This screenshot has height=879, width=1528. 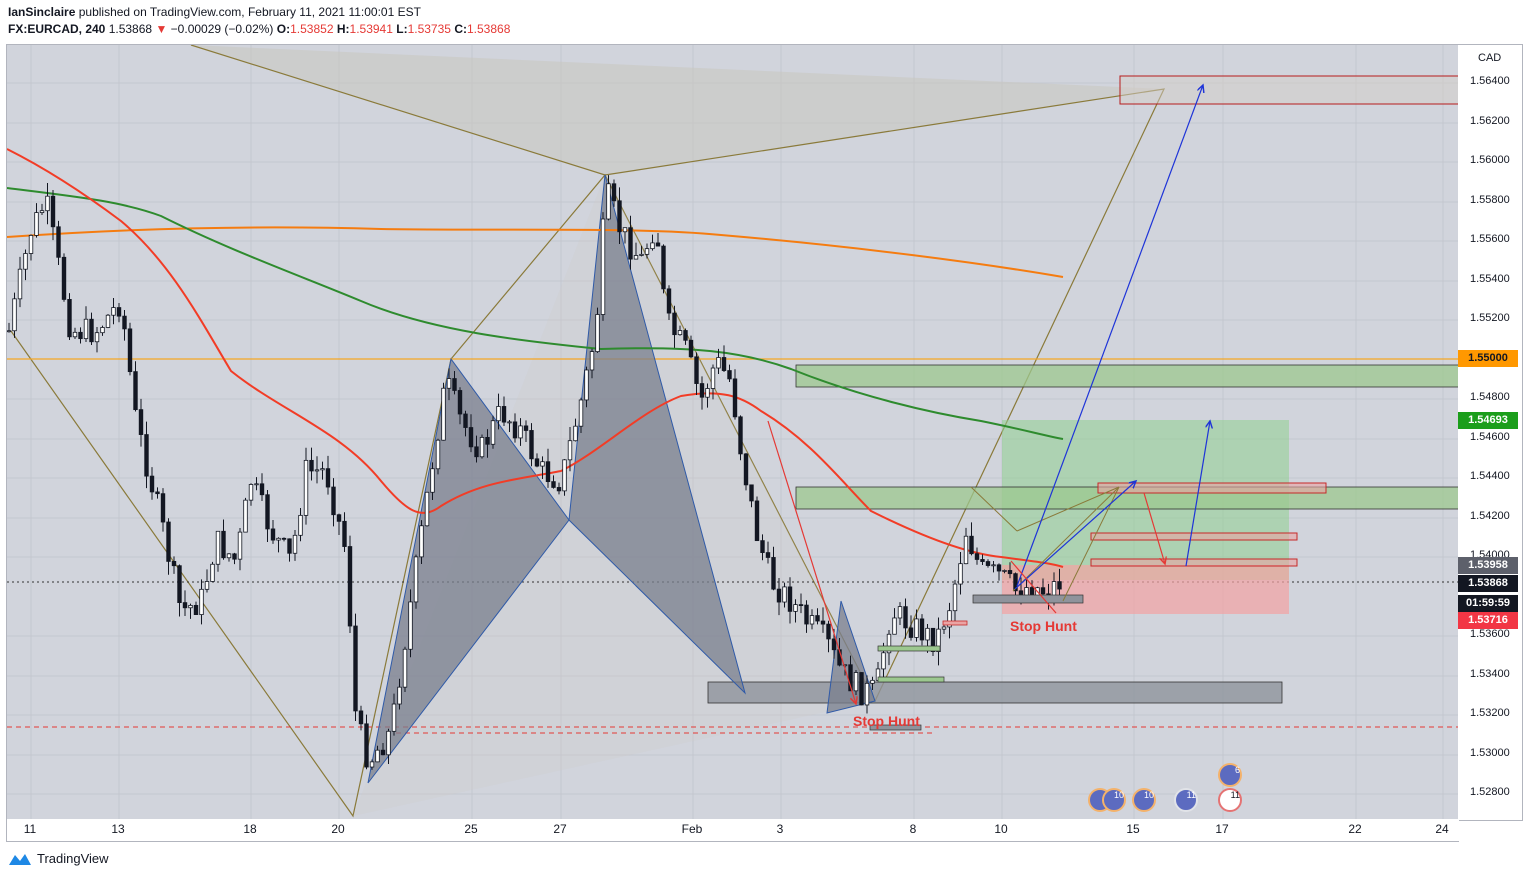 I want to click on price-tick: 1.54200, so click(x=1490, y=516).